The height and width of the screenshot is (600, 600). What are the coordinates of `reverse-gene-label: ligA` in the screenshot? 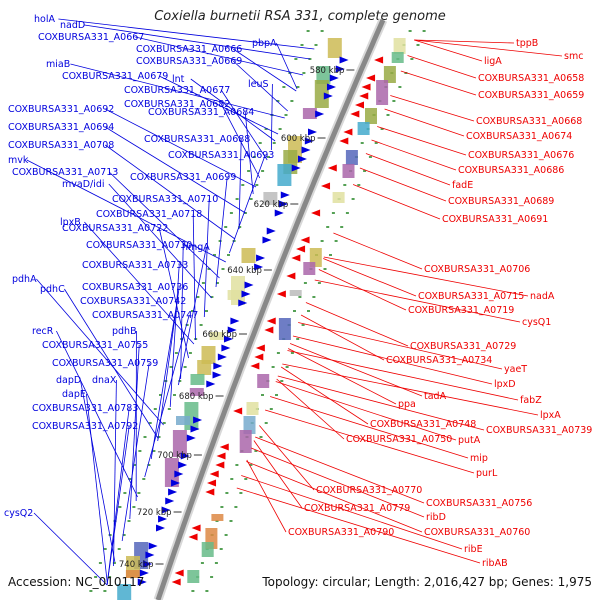 It's located at (493, 61).